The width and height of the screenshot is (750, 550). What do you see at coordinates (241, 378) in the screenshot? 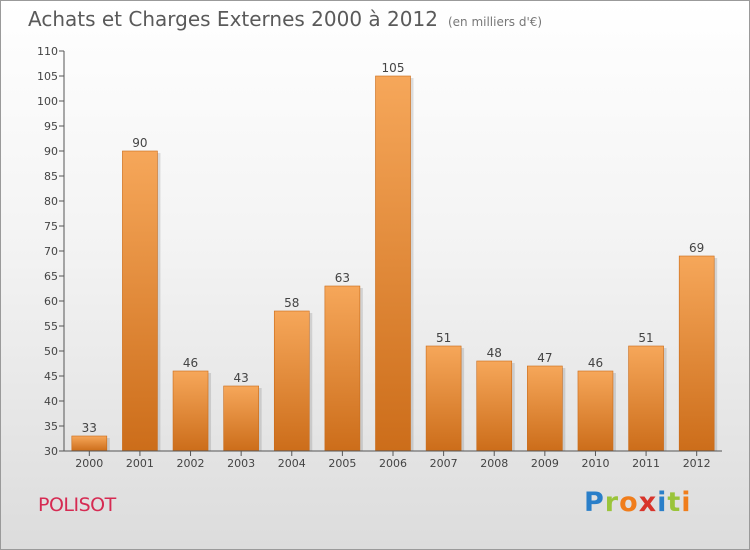
I see `data-label: 43` at bounding box center [241, 378].